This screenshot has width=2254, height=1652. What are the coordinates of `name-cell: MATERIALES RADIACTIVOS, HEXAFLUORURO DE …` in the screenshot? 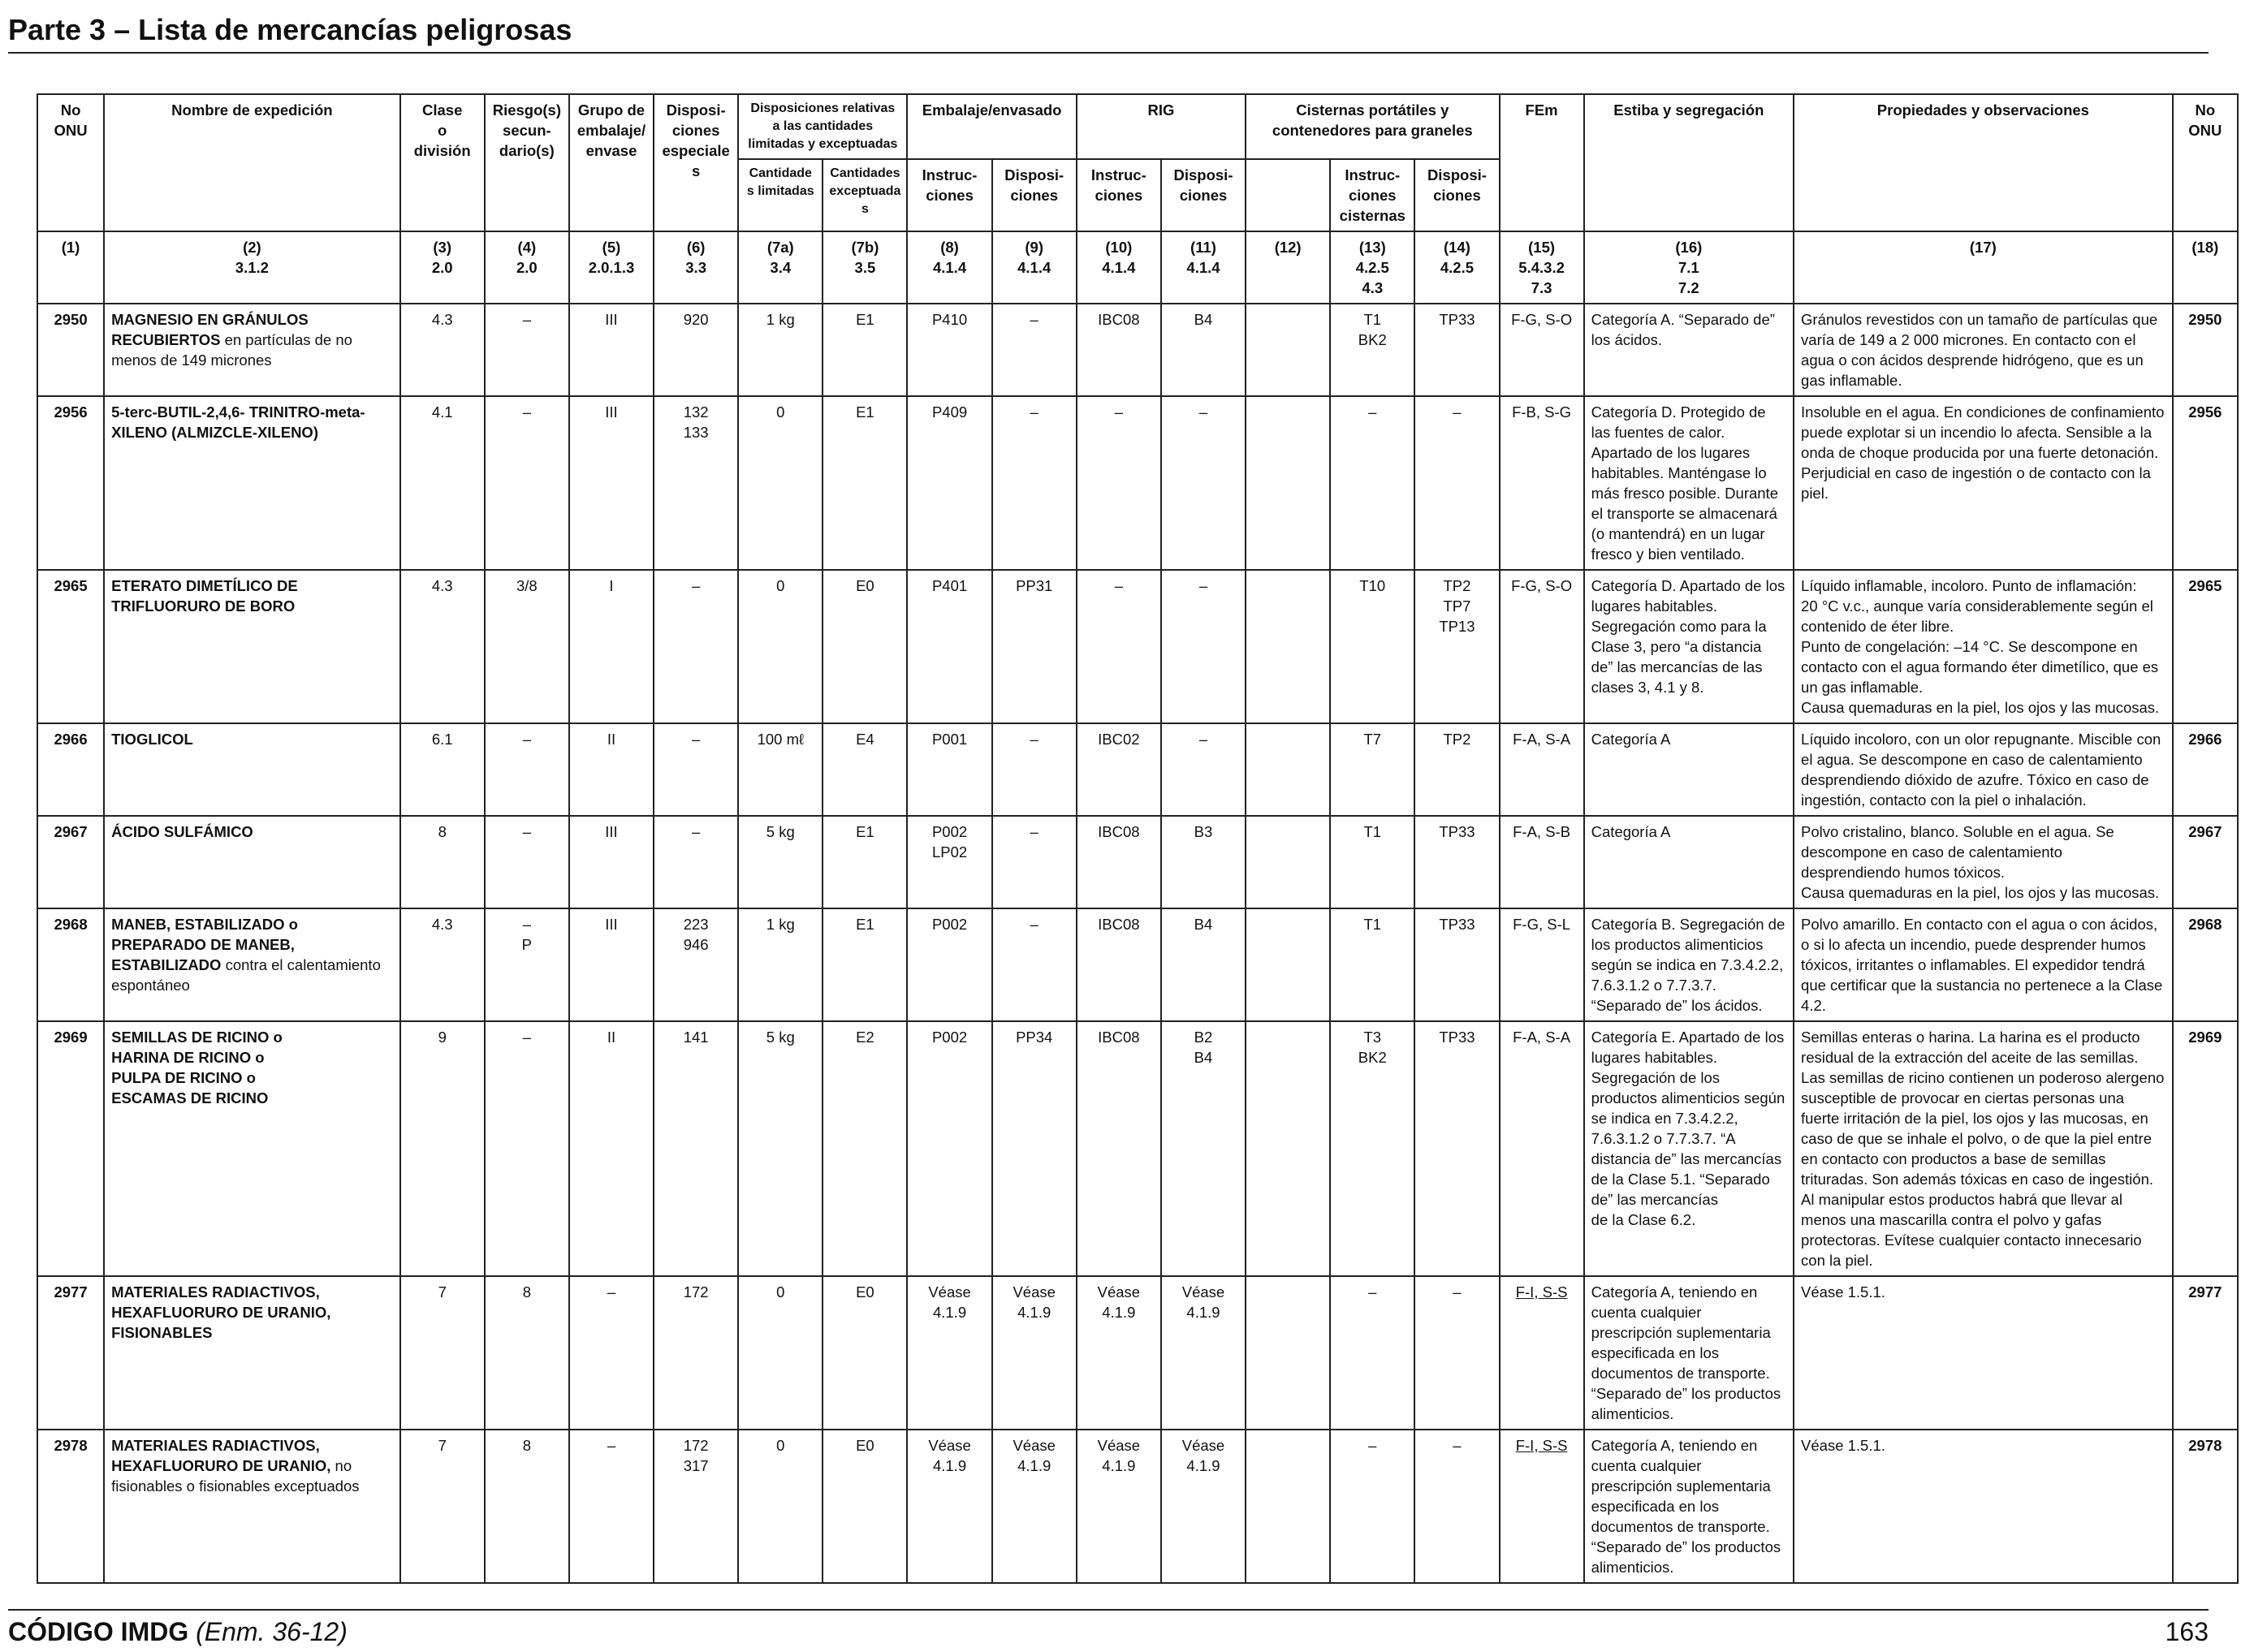 It's located at (252, 1352).